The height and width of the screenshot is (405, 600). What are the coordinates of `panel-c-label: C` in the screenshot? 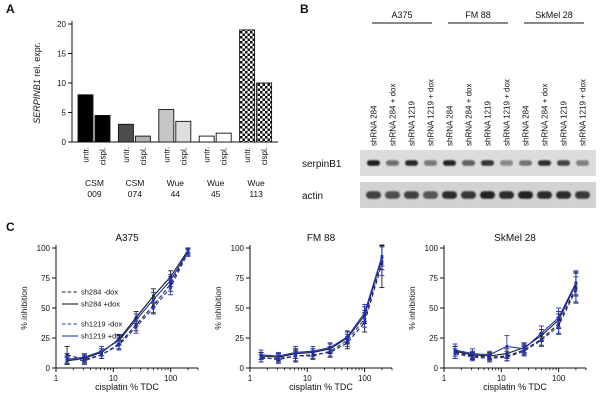 It's located at (10, 227).